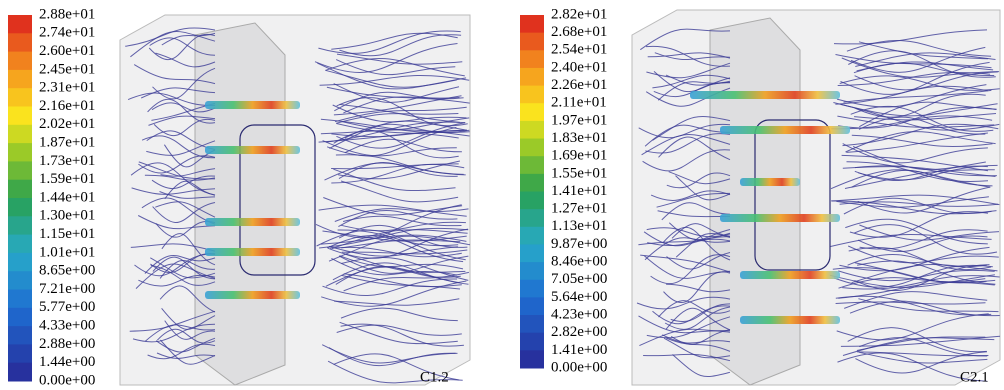 The height and width of the screenshot is (390, 1004). What do you see at coordinates (579, 85) in the screenshot?
I see `colorbar-label: 2.26e+01` at bounding box center [579, 85].